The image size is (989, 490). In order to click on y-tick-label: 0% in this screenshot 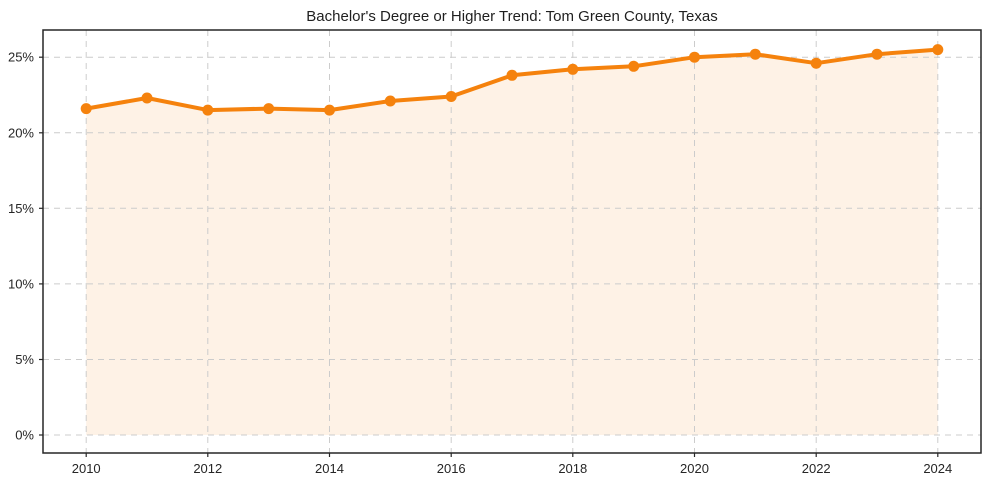, I will do `click(24, 435)`.